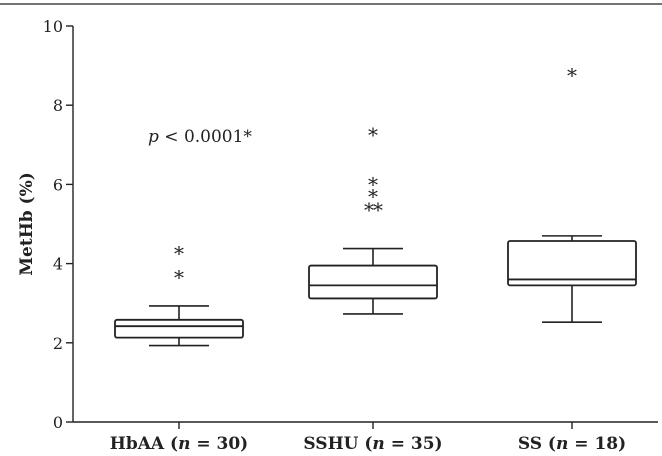 The image size is (662, 456). I want to click on x-category-label-1: SSHU (n = 35), so click(372, 444).